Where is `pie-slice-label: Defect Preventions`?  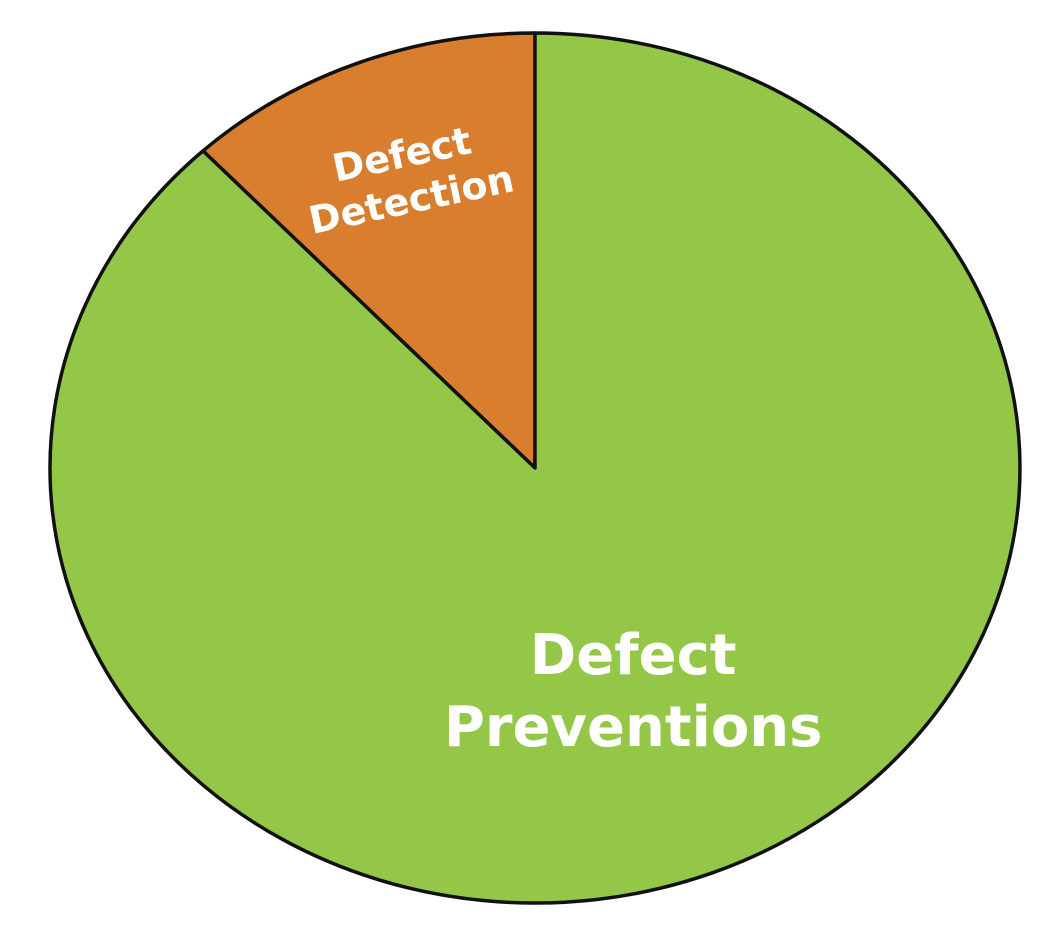
pie-slice-label: Defect Preventions is located at coordinates (633, 691).